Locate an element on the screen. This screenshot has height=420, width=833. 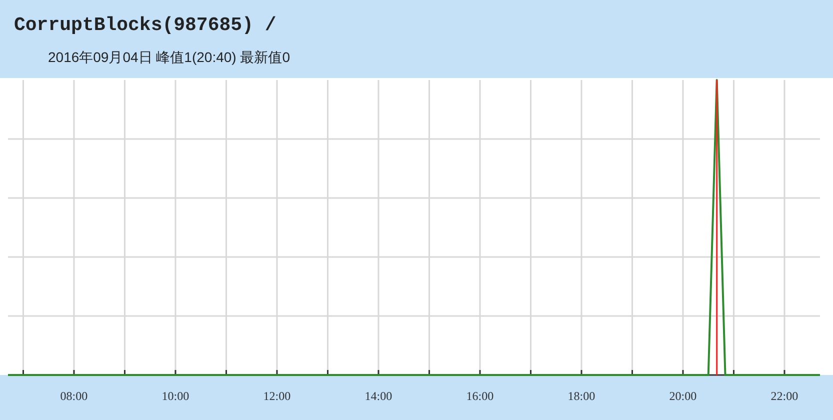
x-tick-label: 18:00 is located at coordinates (582, 396).